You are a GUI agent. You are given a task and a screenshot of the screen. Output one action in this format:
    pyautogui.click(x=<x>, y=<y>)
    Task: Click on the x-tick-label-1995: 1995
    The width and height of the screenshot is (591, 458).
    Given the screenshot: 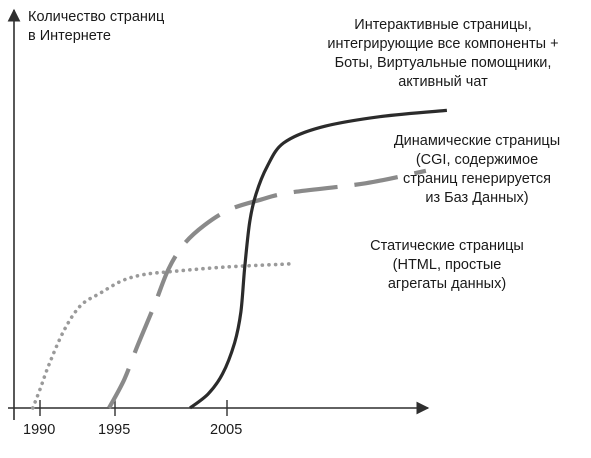 What is the action you would take?
    pyautogui.click(x=114, y=430)
    